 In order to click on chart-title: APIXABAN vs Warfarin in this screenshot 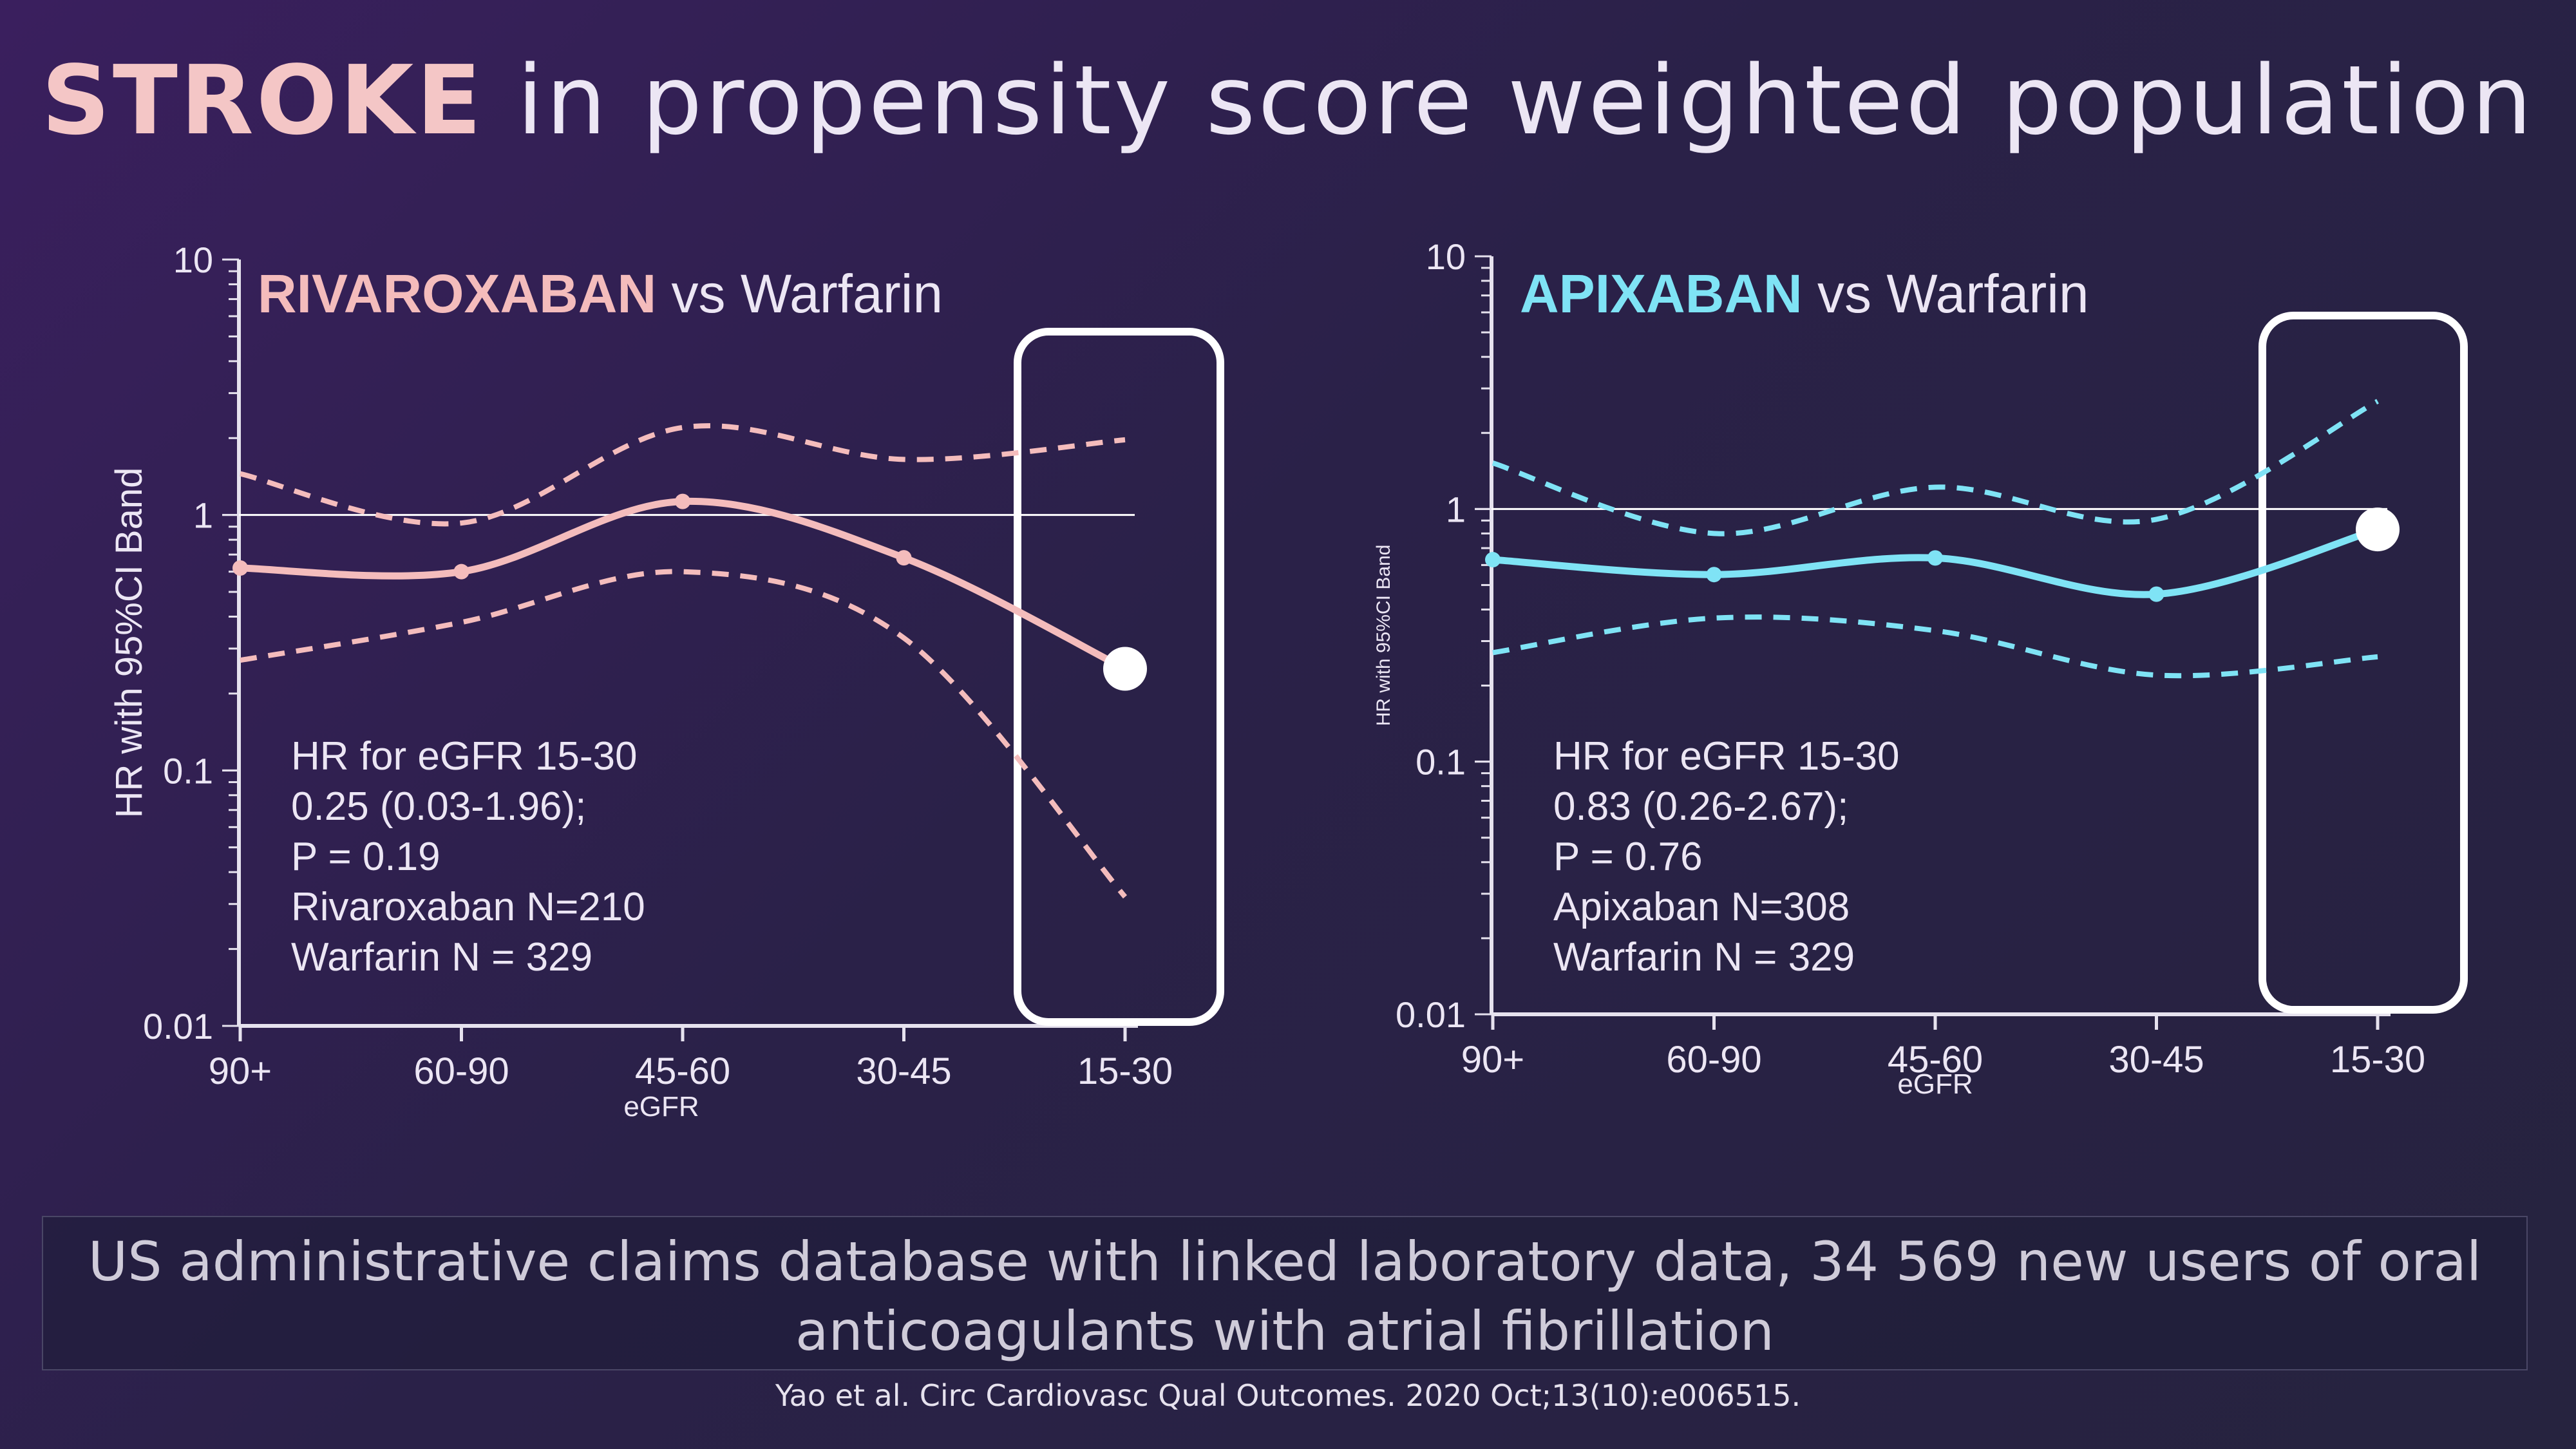, I will do `click(1805, 293)`.